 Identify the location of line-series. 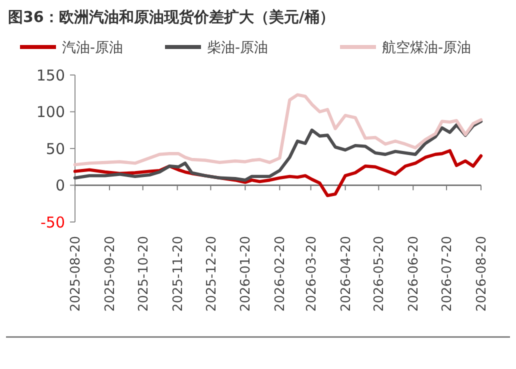
(278, 151).